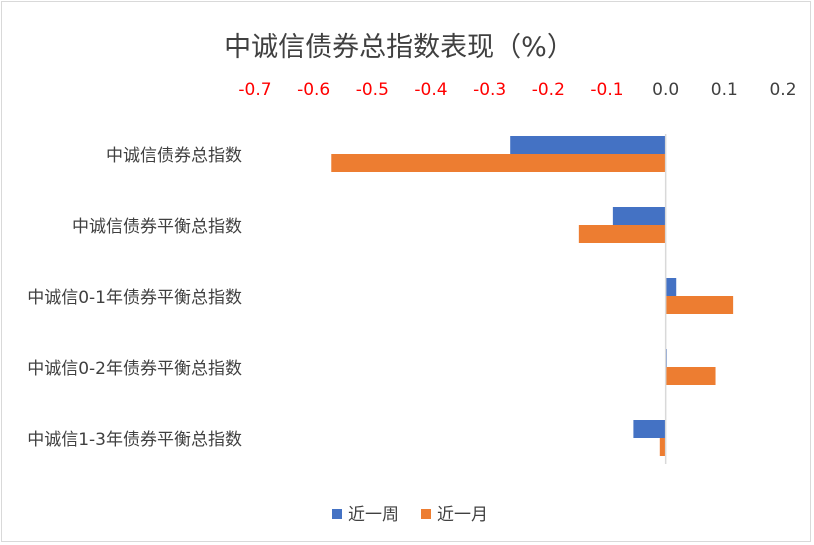 The height and width of the screenshot is (545, 814). I want to click on x-tick-label: -0.1, so click(606, 90).